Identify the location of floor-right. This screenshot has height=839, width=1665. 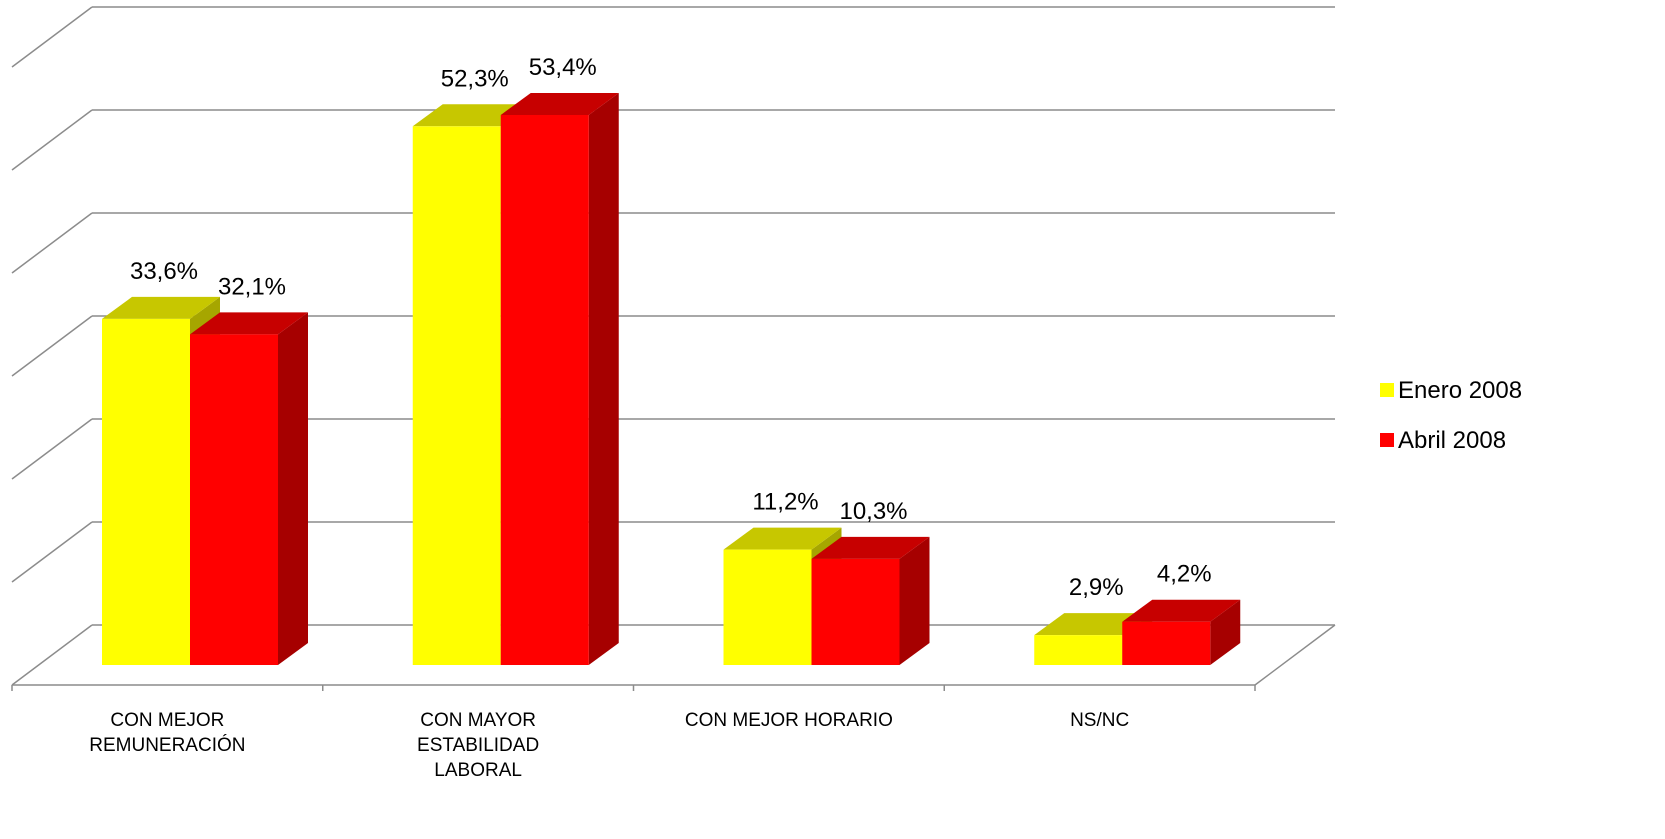
(1295, 655).